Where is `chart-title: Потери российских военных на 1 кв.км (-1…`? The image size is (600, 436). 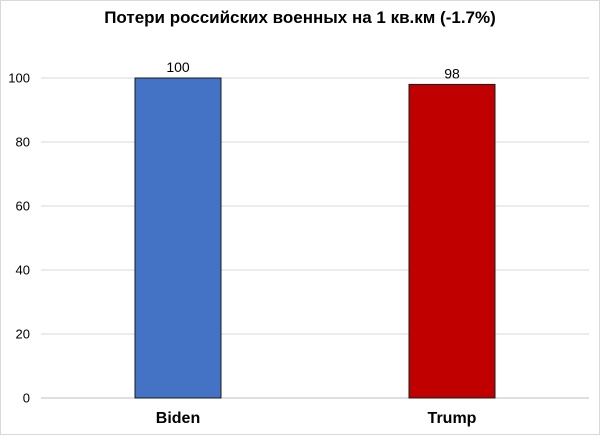
chart-title: Потери российских военных на 1 кв.км (-1… is located at coordinates (300, 17).